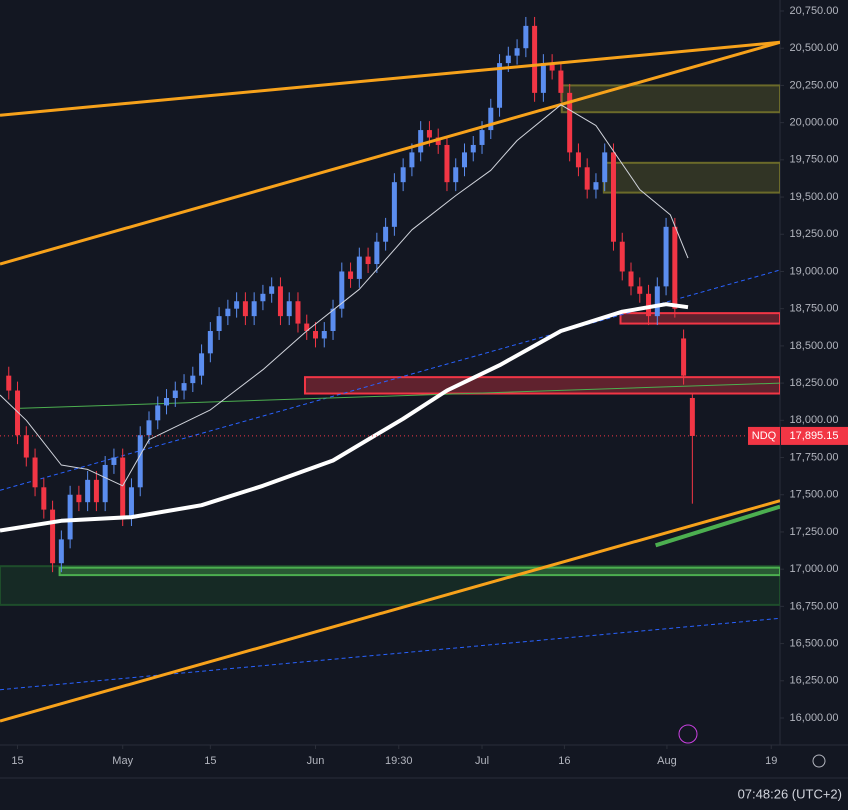 The image size is (848, 810). Describe the element at coordinates (814, 495) in the screenshot. I see `y-tick-label: 17,500.00` at that location.